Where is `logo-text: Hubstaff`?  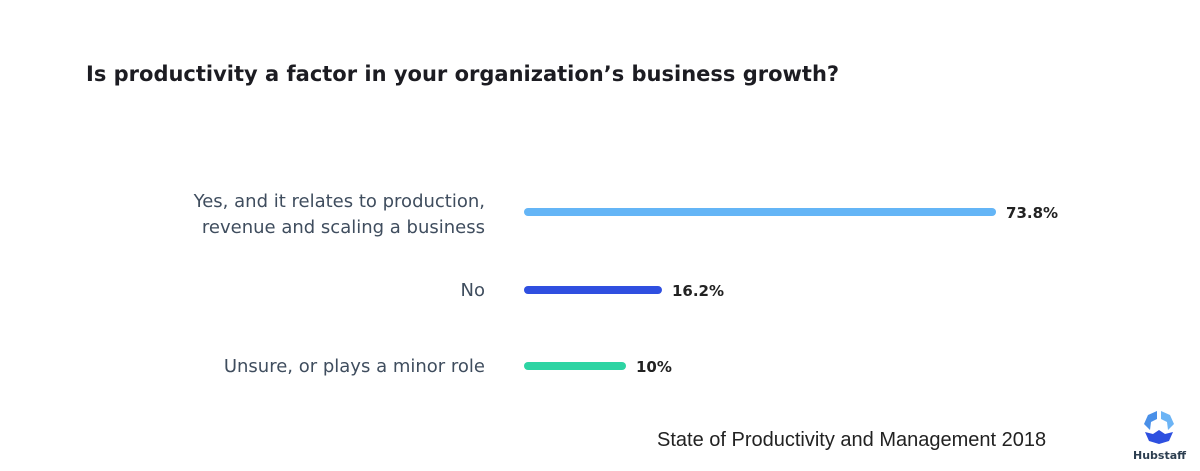 logo-text: Hubstaff is located at coordinates (1160, 455).